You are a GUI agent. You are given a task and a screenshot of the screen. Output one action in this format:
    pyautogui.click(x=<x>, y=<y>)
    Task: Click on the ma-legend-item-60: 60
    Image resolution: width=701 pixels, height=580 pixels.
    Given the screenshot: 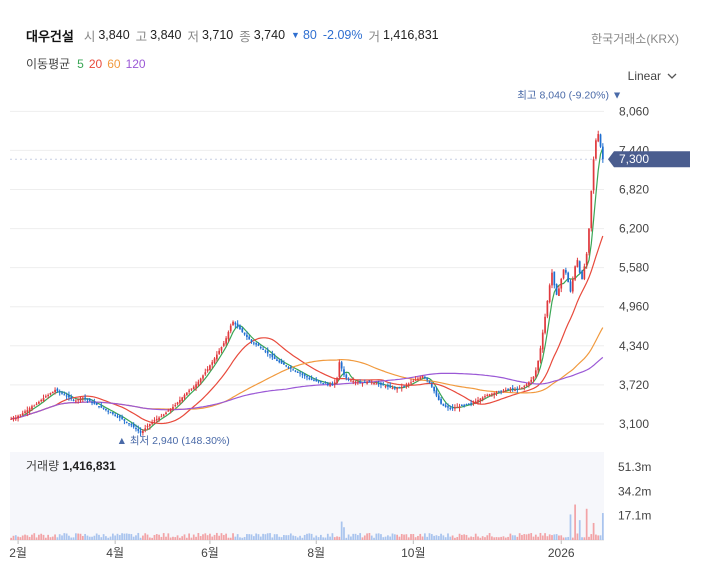 What is the action you would take?
    pyautogui.click(x=114, y=63)
    